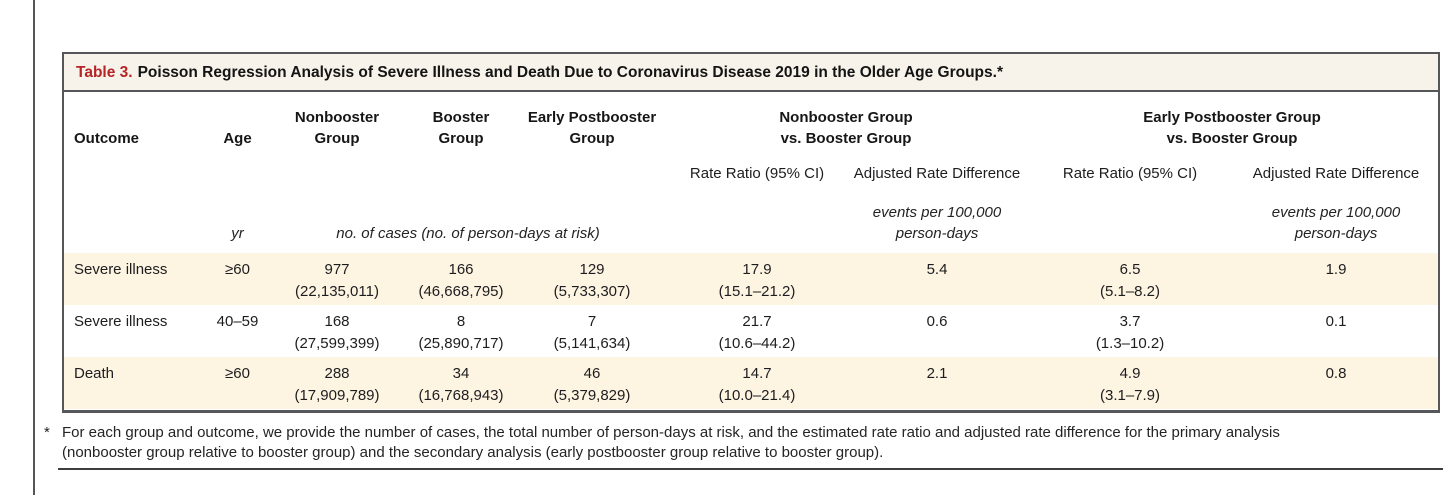  Describe the element at coordinates (1336, 223) in the screenshot. I see `units-events-early: events per 100,000 person-days` at that location.